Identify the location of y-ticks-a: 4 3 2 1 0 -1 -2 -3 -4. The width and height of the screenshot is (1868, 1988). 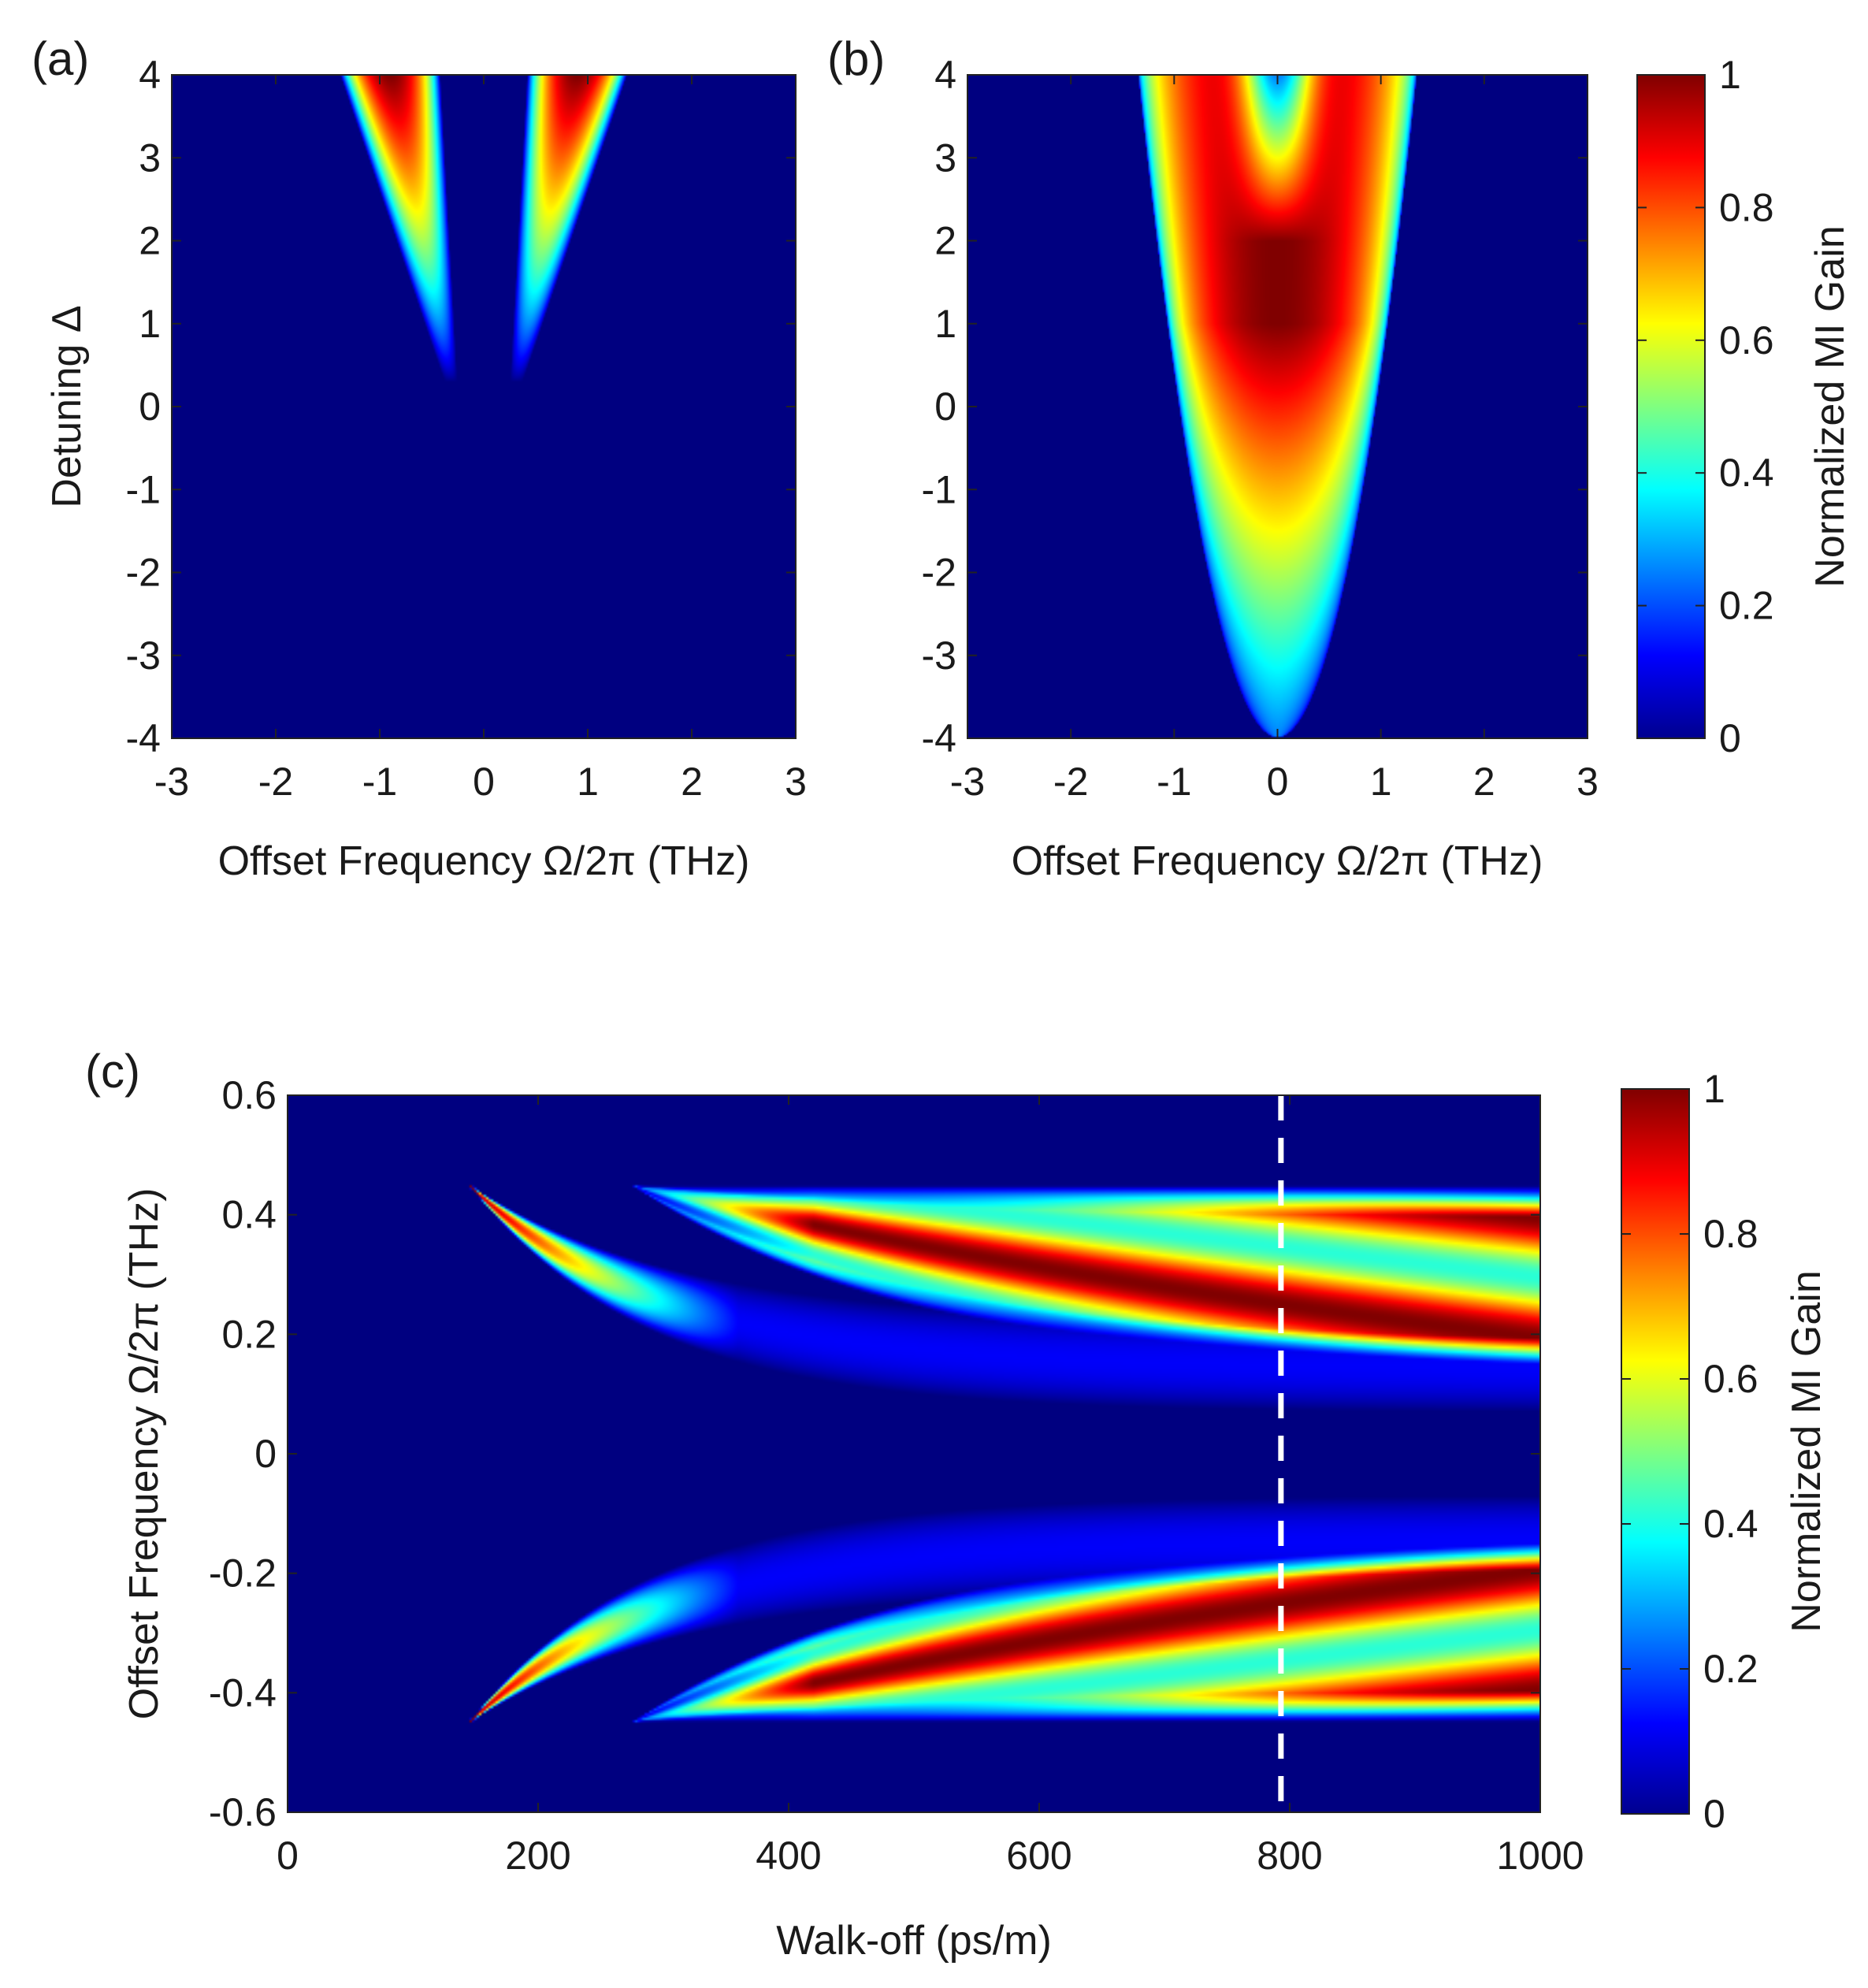
(461, 407).